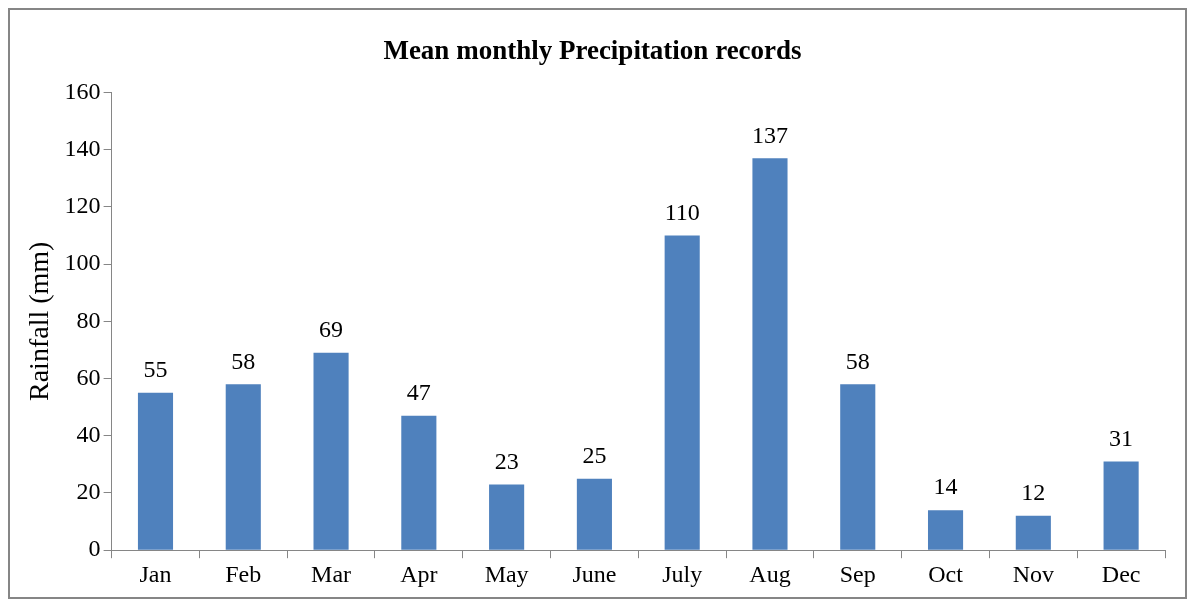  What do you see at coordinates (155, 369) in the screenshot?
I see `data-label: 55` at bounding box center [155, 369].